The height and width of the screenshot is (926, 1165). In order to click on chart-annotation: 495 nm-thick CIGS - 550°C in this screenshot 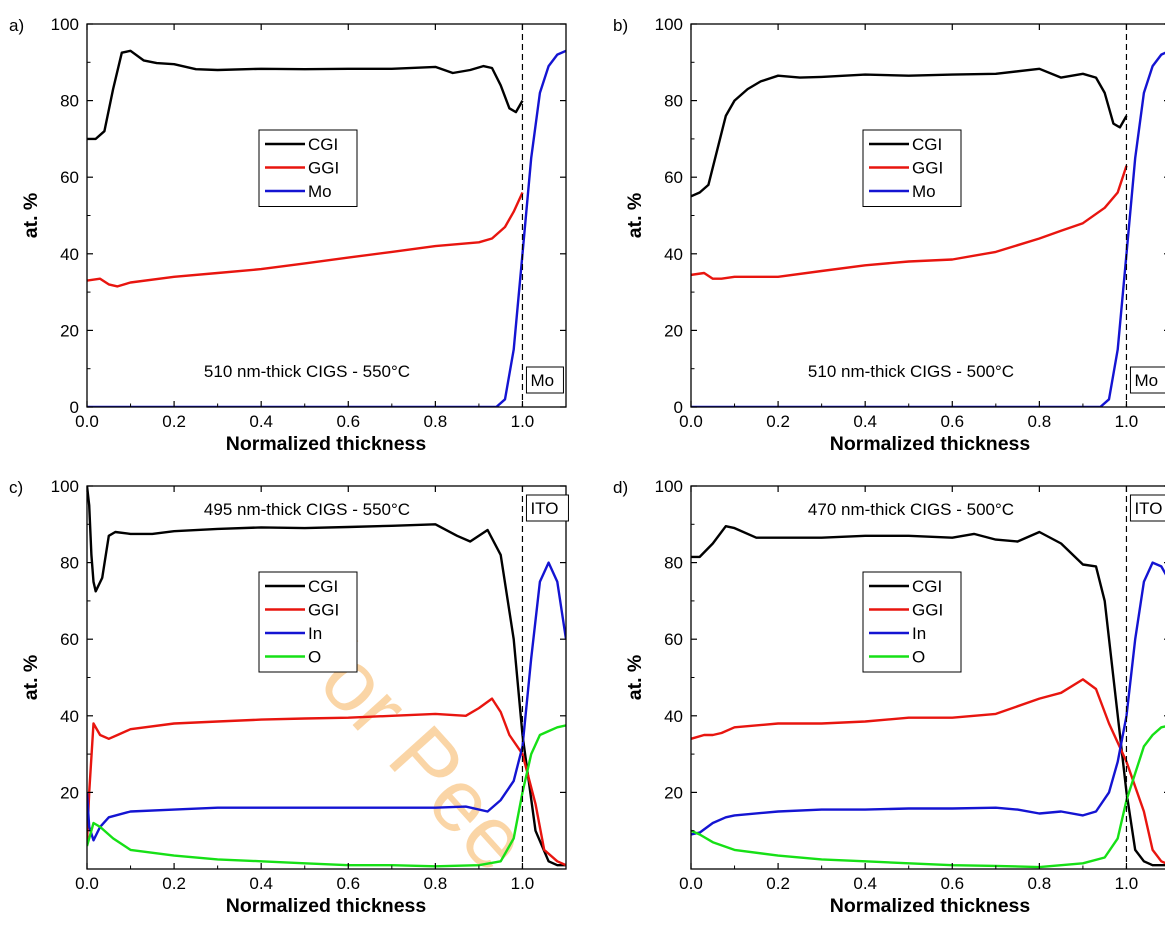, I will do `click(307, 509)`.